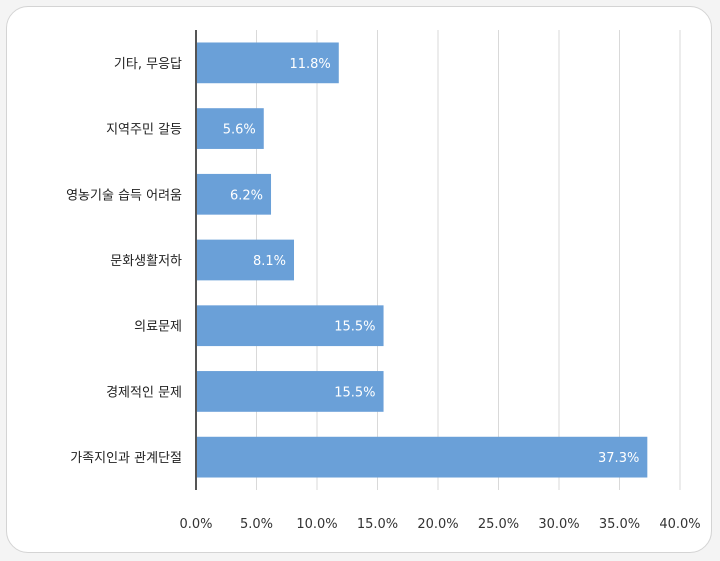 This screenshot has height=561, width=720. Describe the element at coordinates (618, 458) in the screenshot. I see `data-label: 37.3%` at that location.